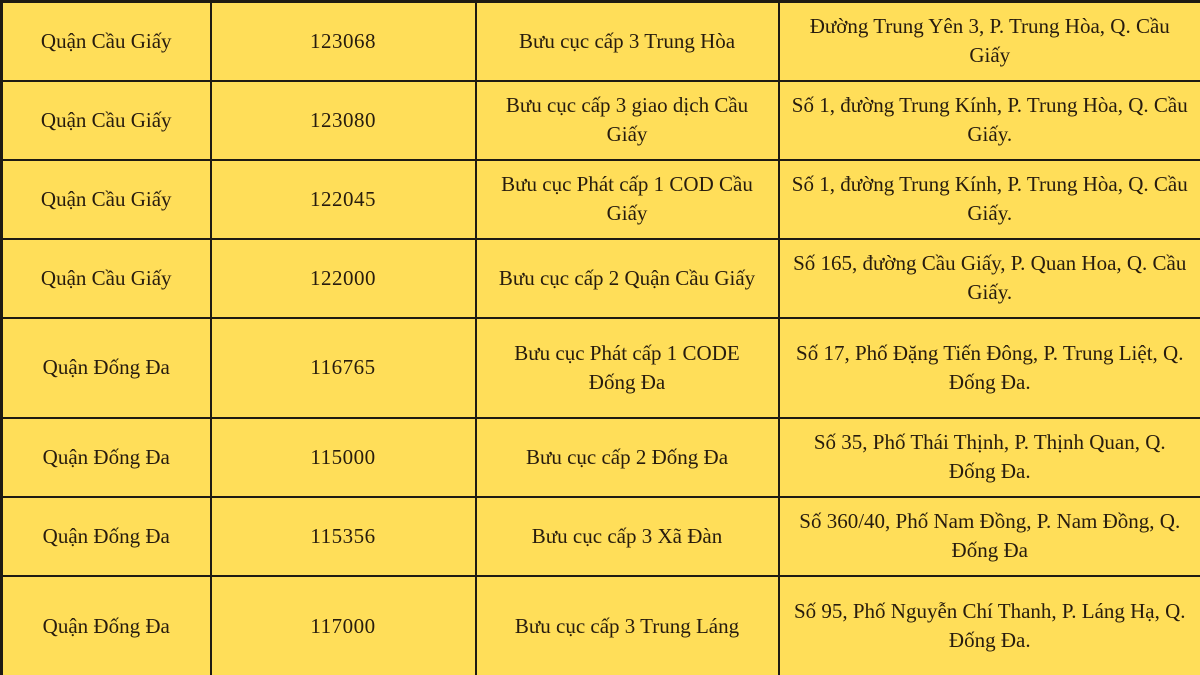  Describe the element at coordinates (627, 367) in the screenshot. I see `office-name-cell: Bưu cục Phát cấp 1 CODE Đống Đa` at that location.